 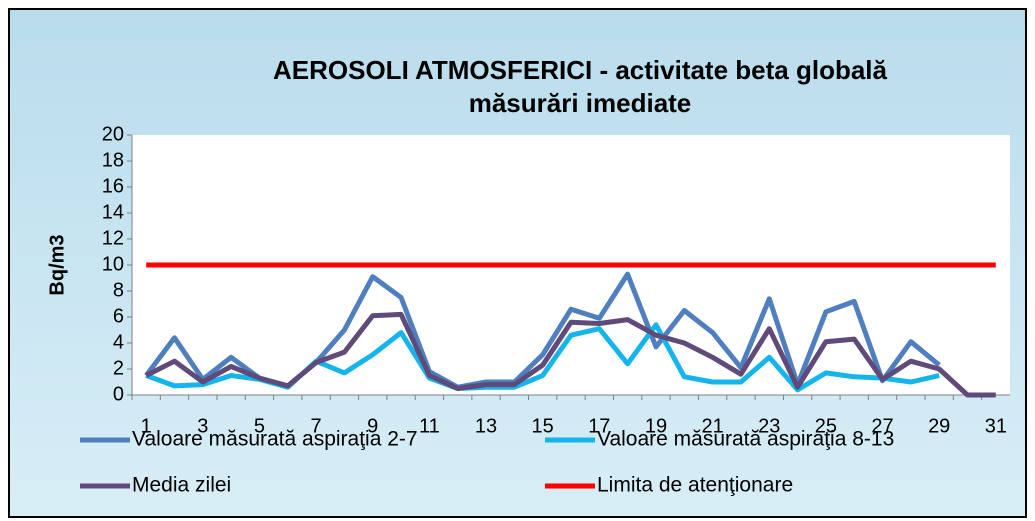 I want to click on x-tick-label: 31, so click(x=996, y=426).